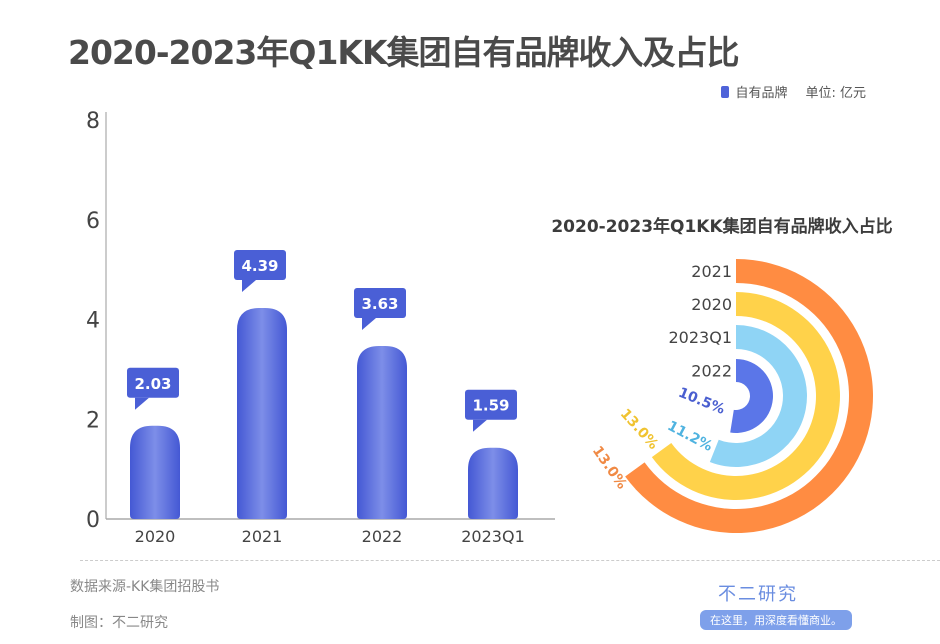 This screenshot has height=644, width=940. Describe the element at coordinates (93, 420) in the screenshot. I see `y-tick-label: 2` at that location.